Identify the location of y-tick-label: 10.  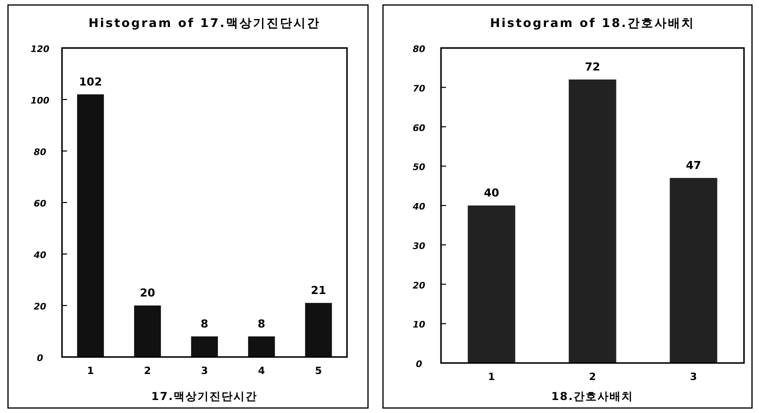
(419, 325).